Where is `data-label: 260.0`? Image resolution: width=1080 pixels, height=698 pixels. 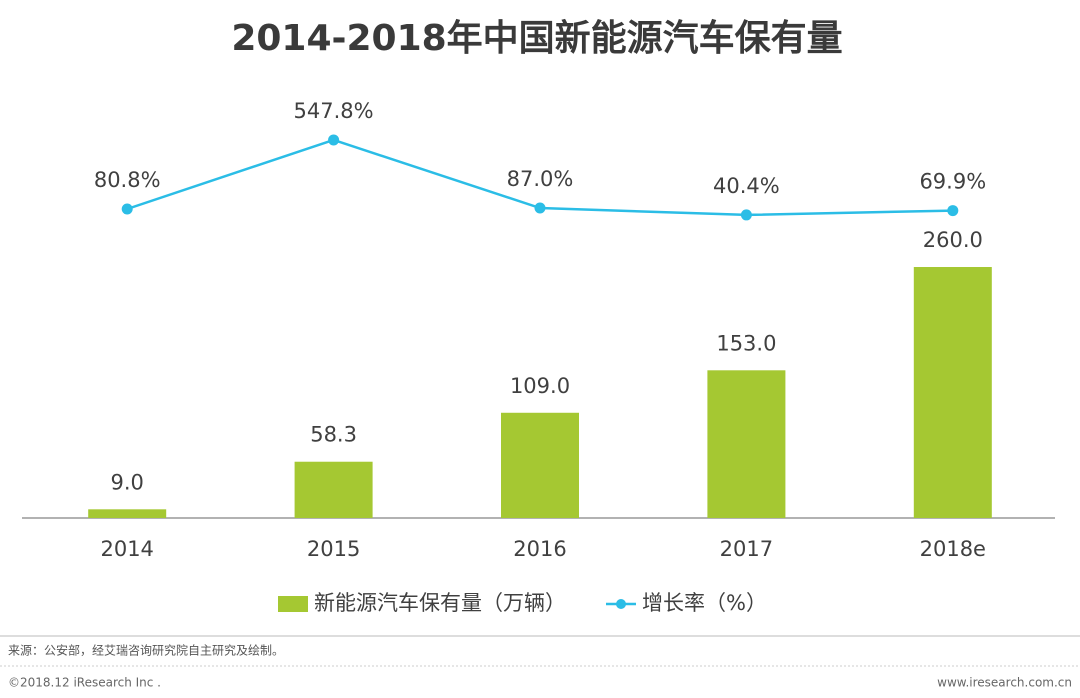 data-label: 260.0 is located at coordinates (953, 240).